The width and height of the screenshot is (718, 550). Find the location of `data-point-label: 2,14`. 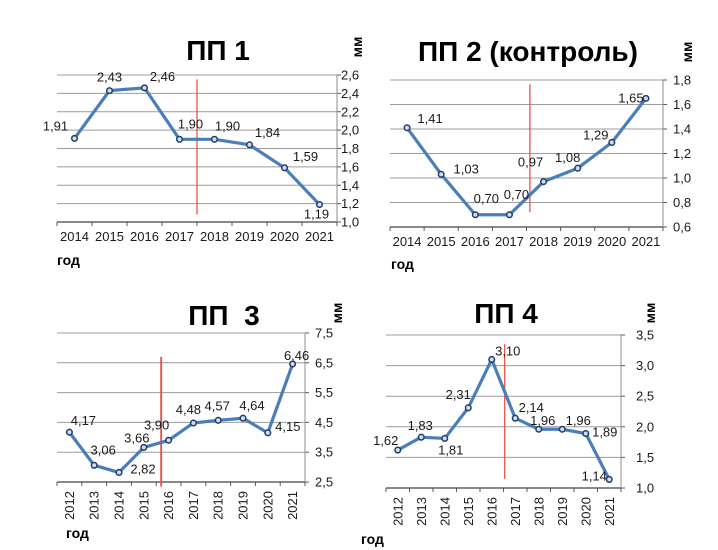

data-point-label: 2,14 is located at coordinates (531, 407).